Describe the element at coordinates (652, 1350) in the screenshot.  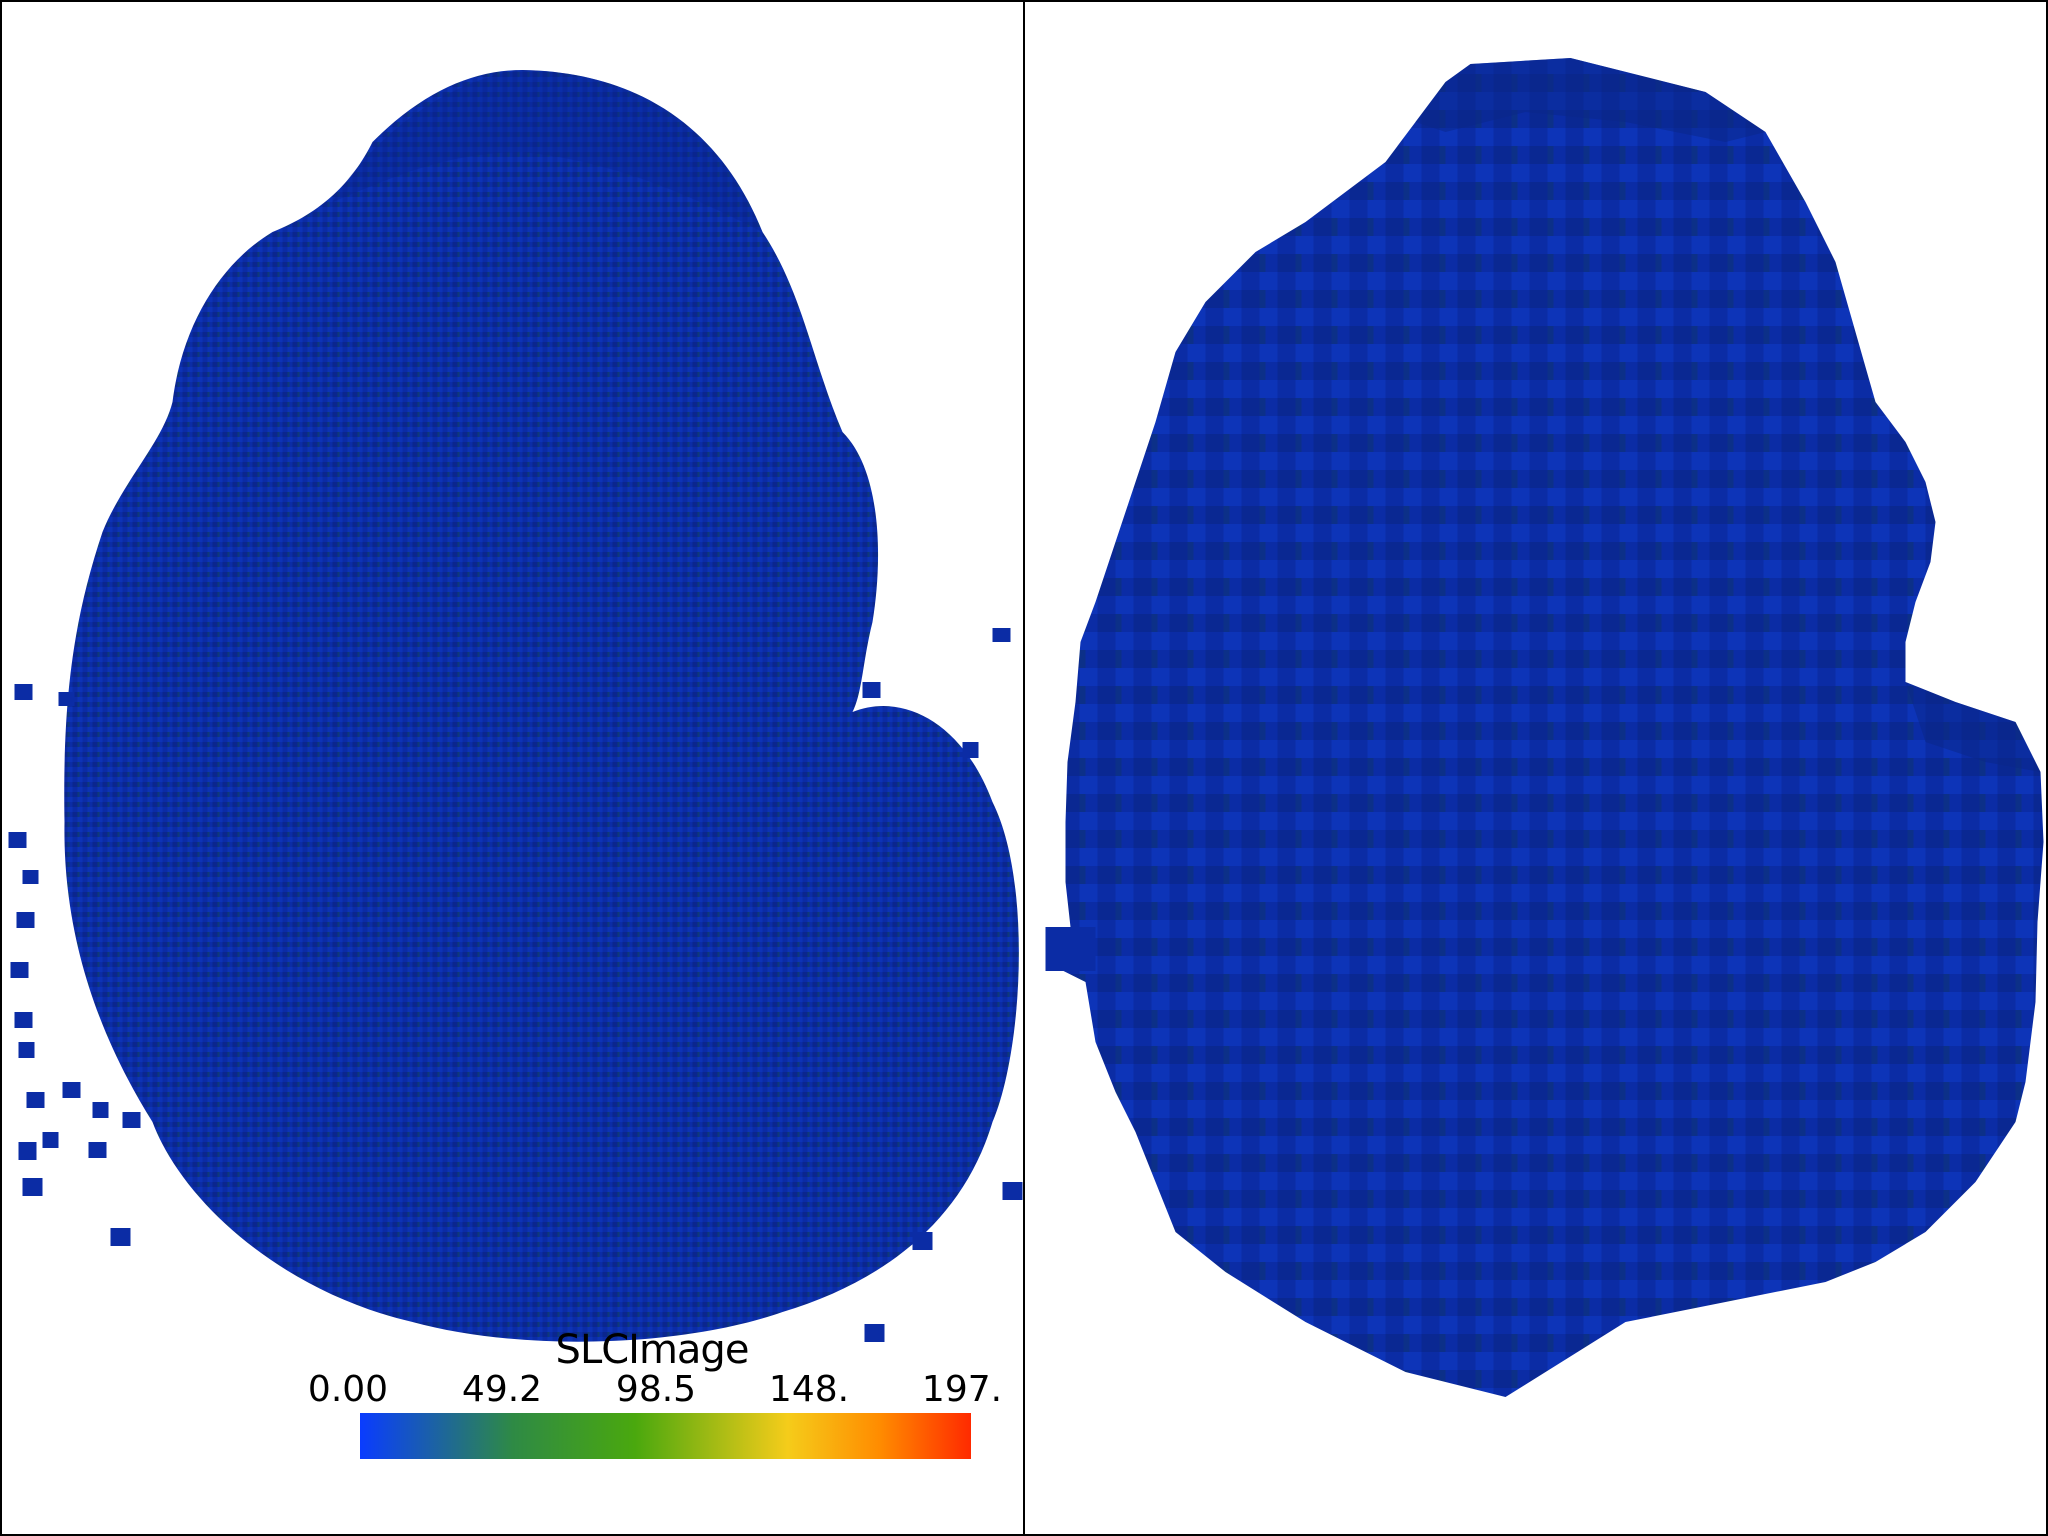
I see `scalar-bar-title: SLCImage` at that location.